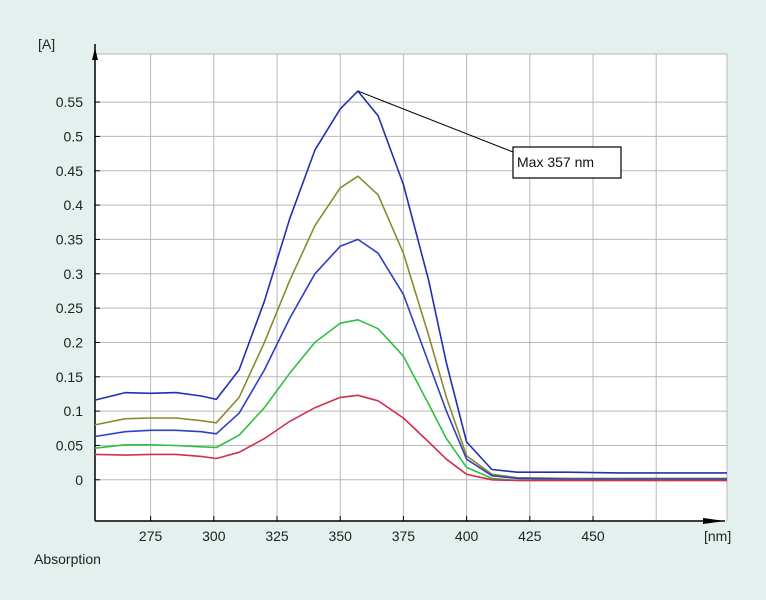 This screenshot has width=766, height=600. I want to click on annotation-text: Max 357 nm, so click(555, 162).